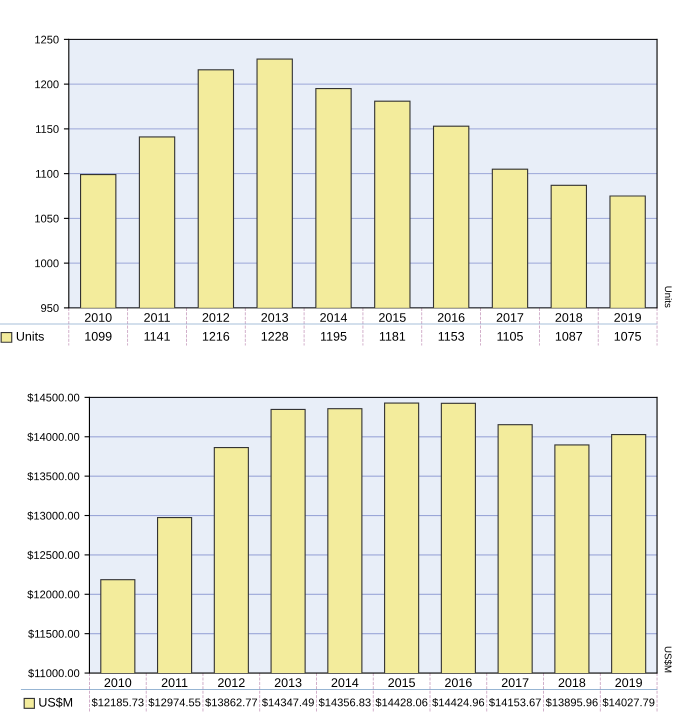 The width and height of the screenshot is (688, 716). What do you see at coordinates (55, 702) in the screenshot?
I see `legend-label: US$M` at bounding box center [55, 702].